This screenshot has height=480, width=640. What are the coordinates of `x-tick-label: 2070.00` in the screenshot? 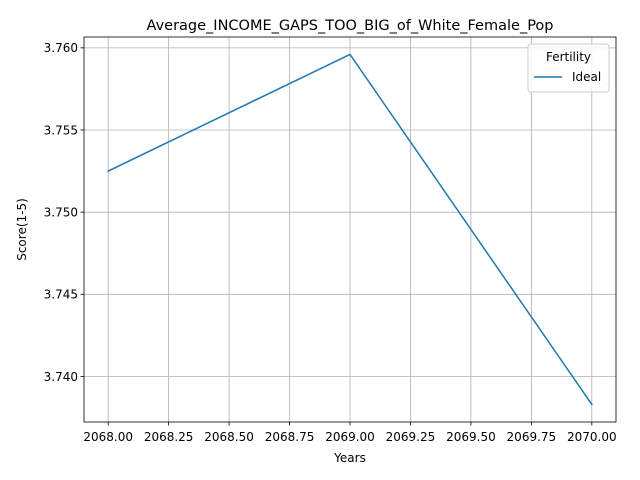 It's located at (592, 437).